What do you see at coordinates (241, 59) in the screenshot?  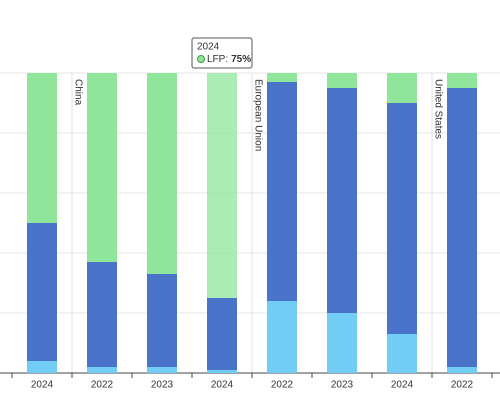 I see `tooltip-value: 75%` at bounding box center [241, 59].